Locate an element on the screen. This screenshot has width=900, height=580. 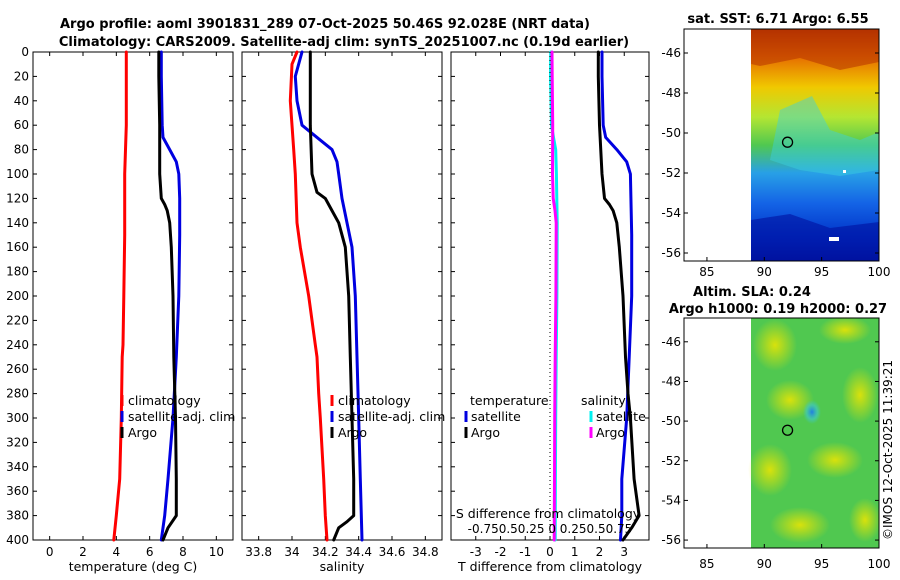
x-tick-label: 3 is located at coordinates (624, 552).